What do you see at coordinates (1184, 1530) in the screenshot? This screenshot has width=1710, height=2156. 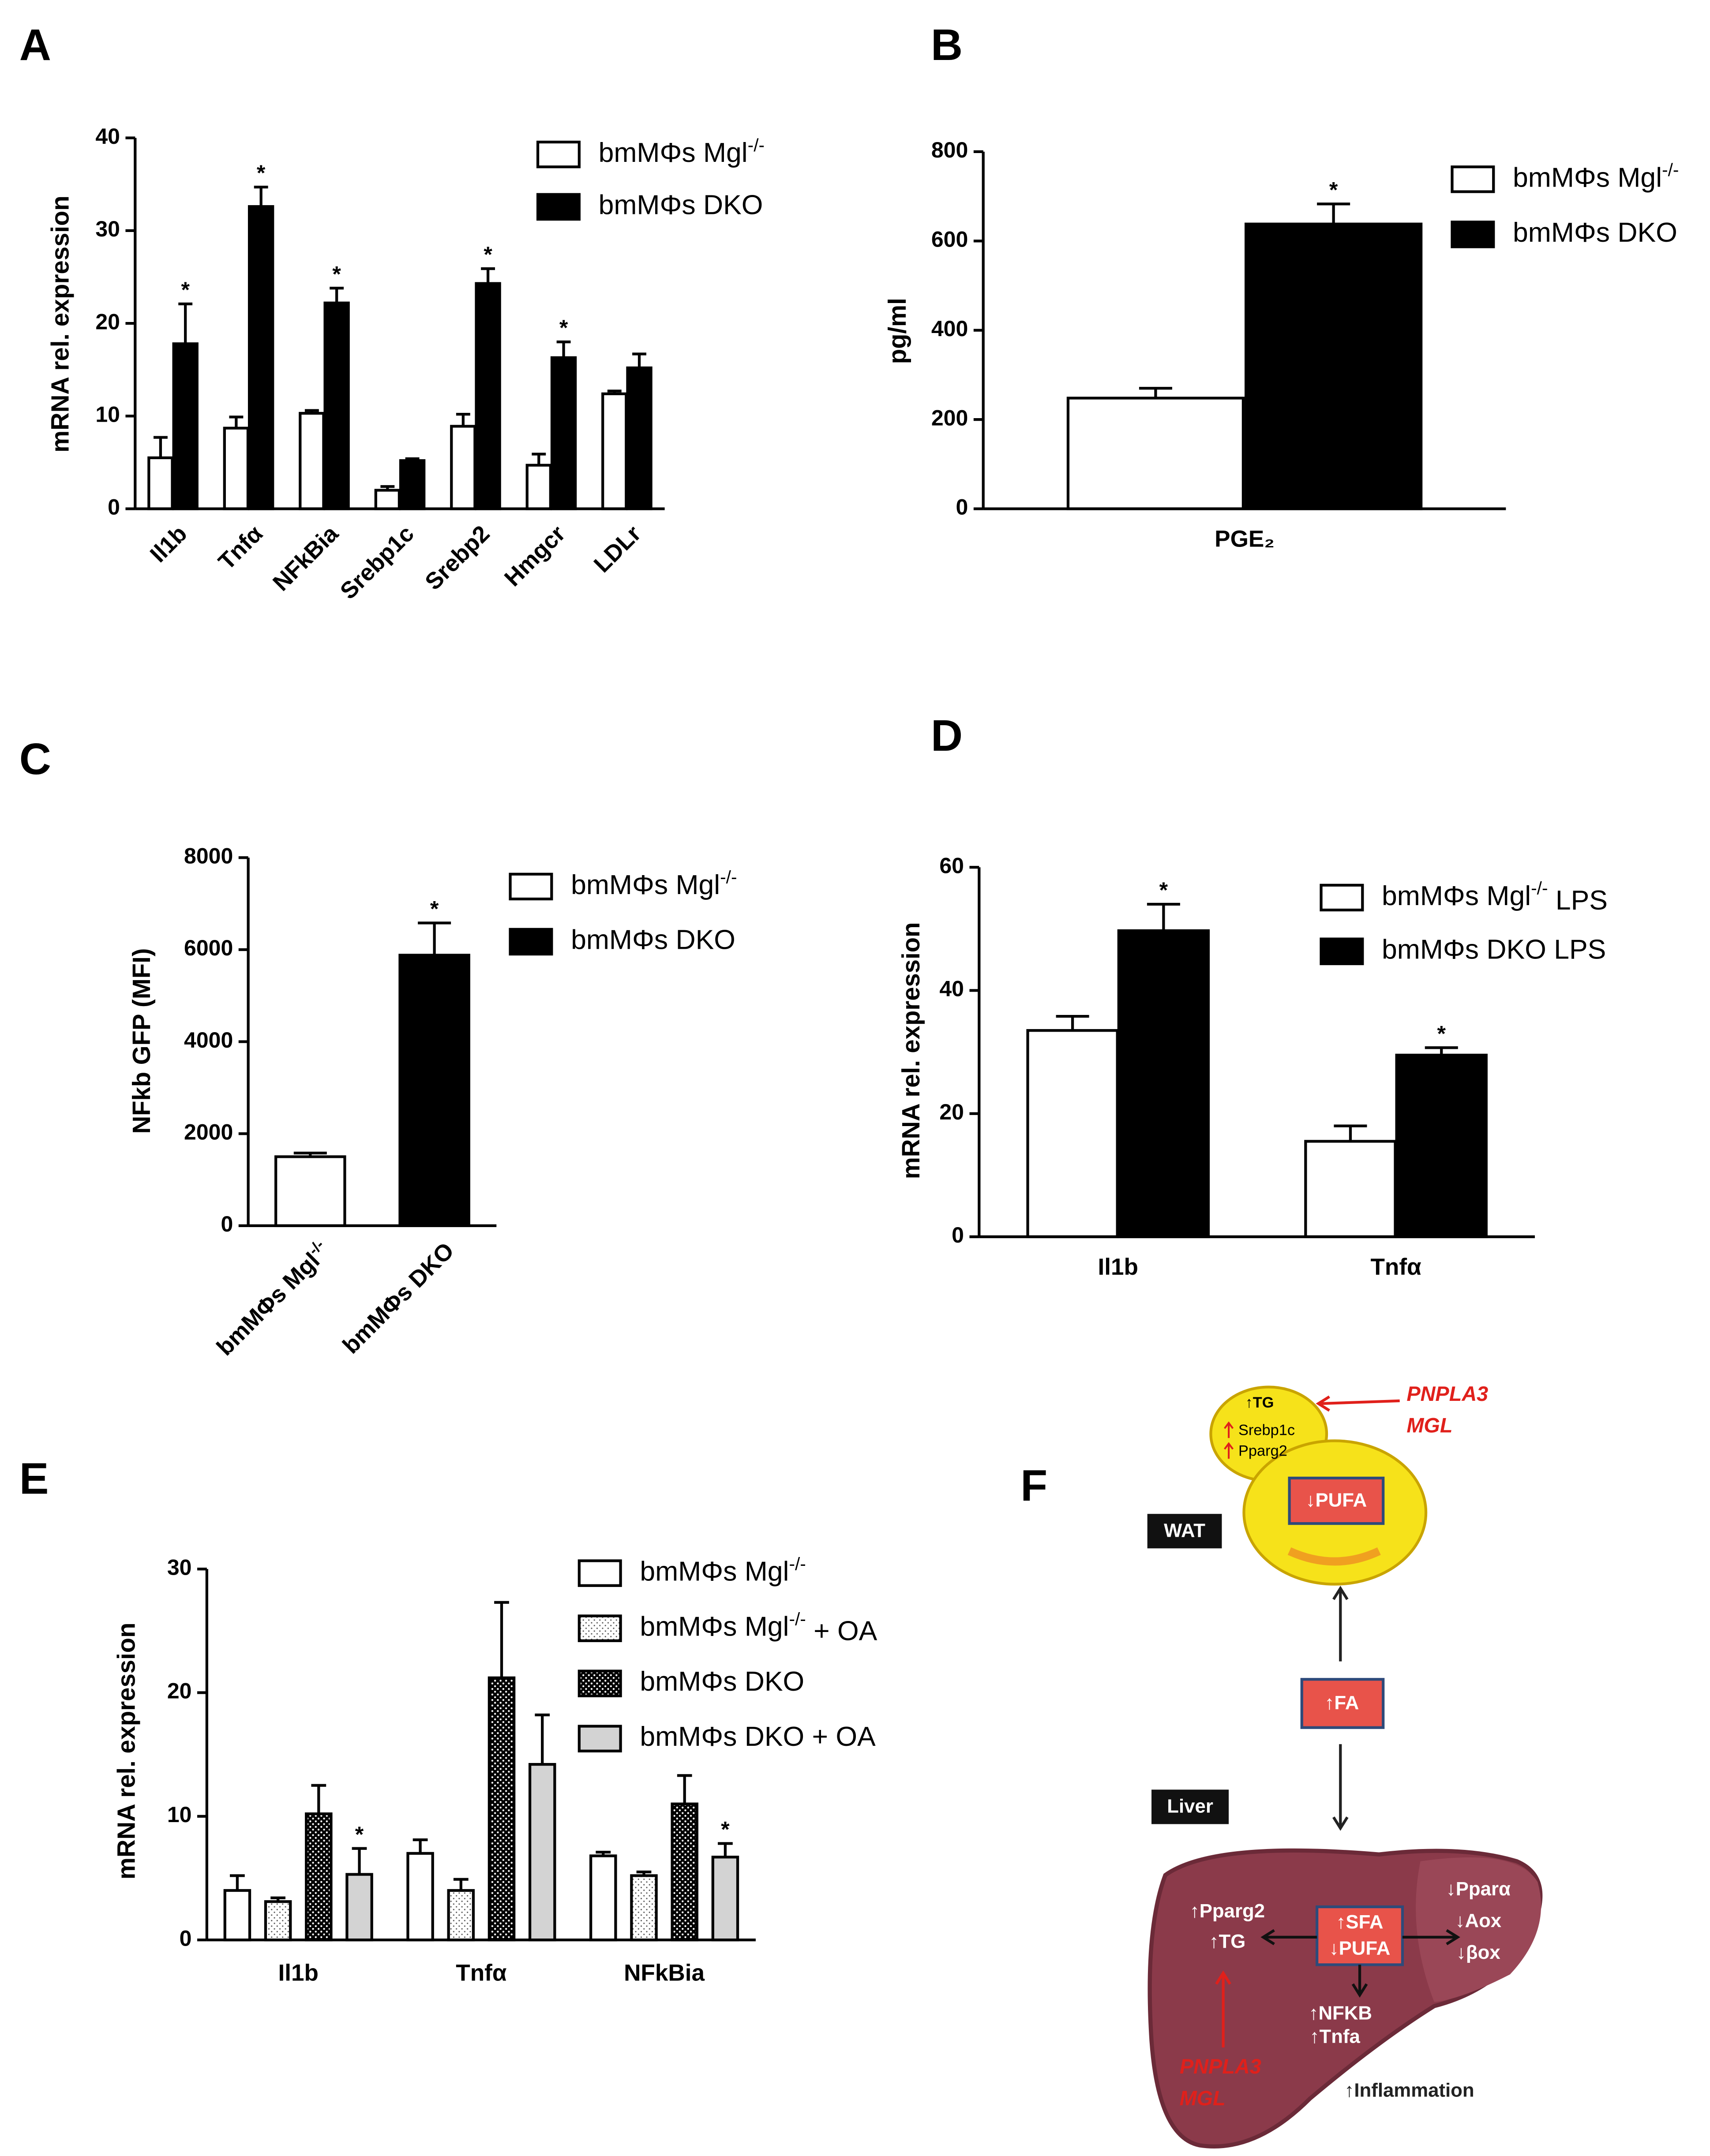 I see `label: WAT` at bounding box center [1184, 1530].